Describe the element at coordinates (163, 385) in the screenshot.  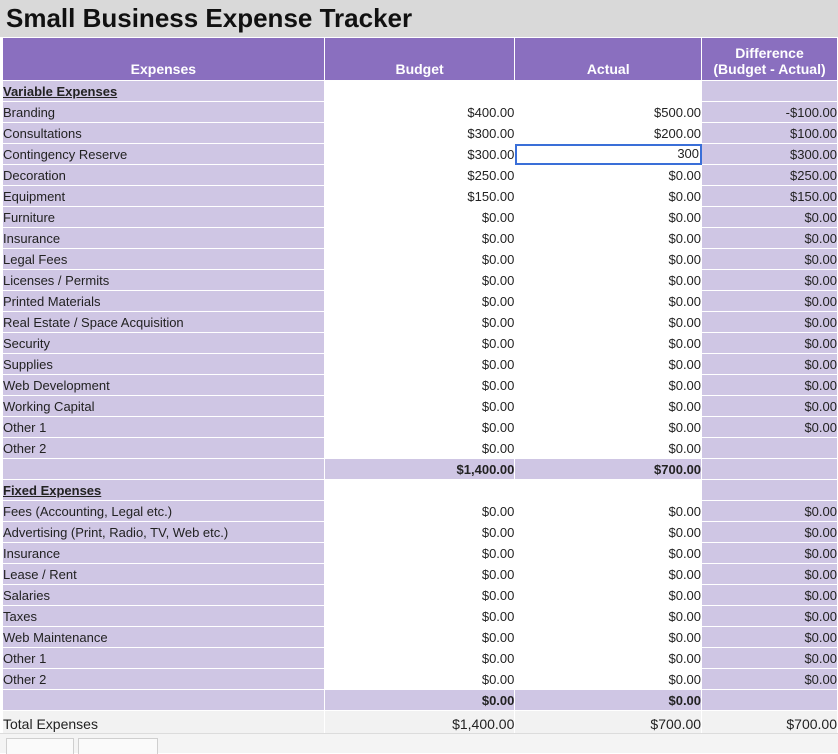
I see `expense-label-cell: Web Development` at that location.